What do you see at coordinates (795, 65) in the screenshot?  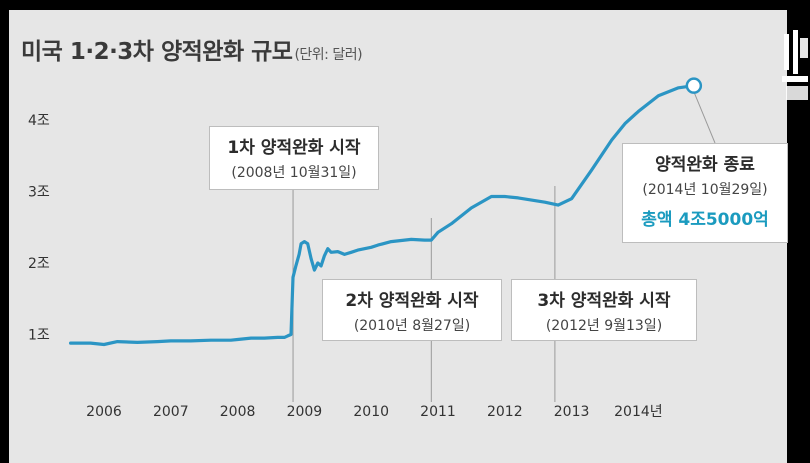 I see `channel-logo-icon` at bounding box center [795, 65].